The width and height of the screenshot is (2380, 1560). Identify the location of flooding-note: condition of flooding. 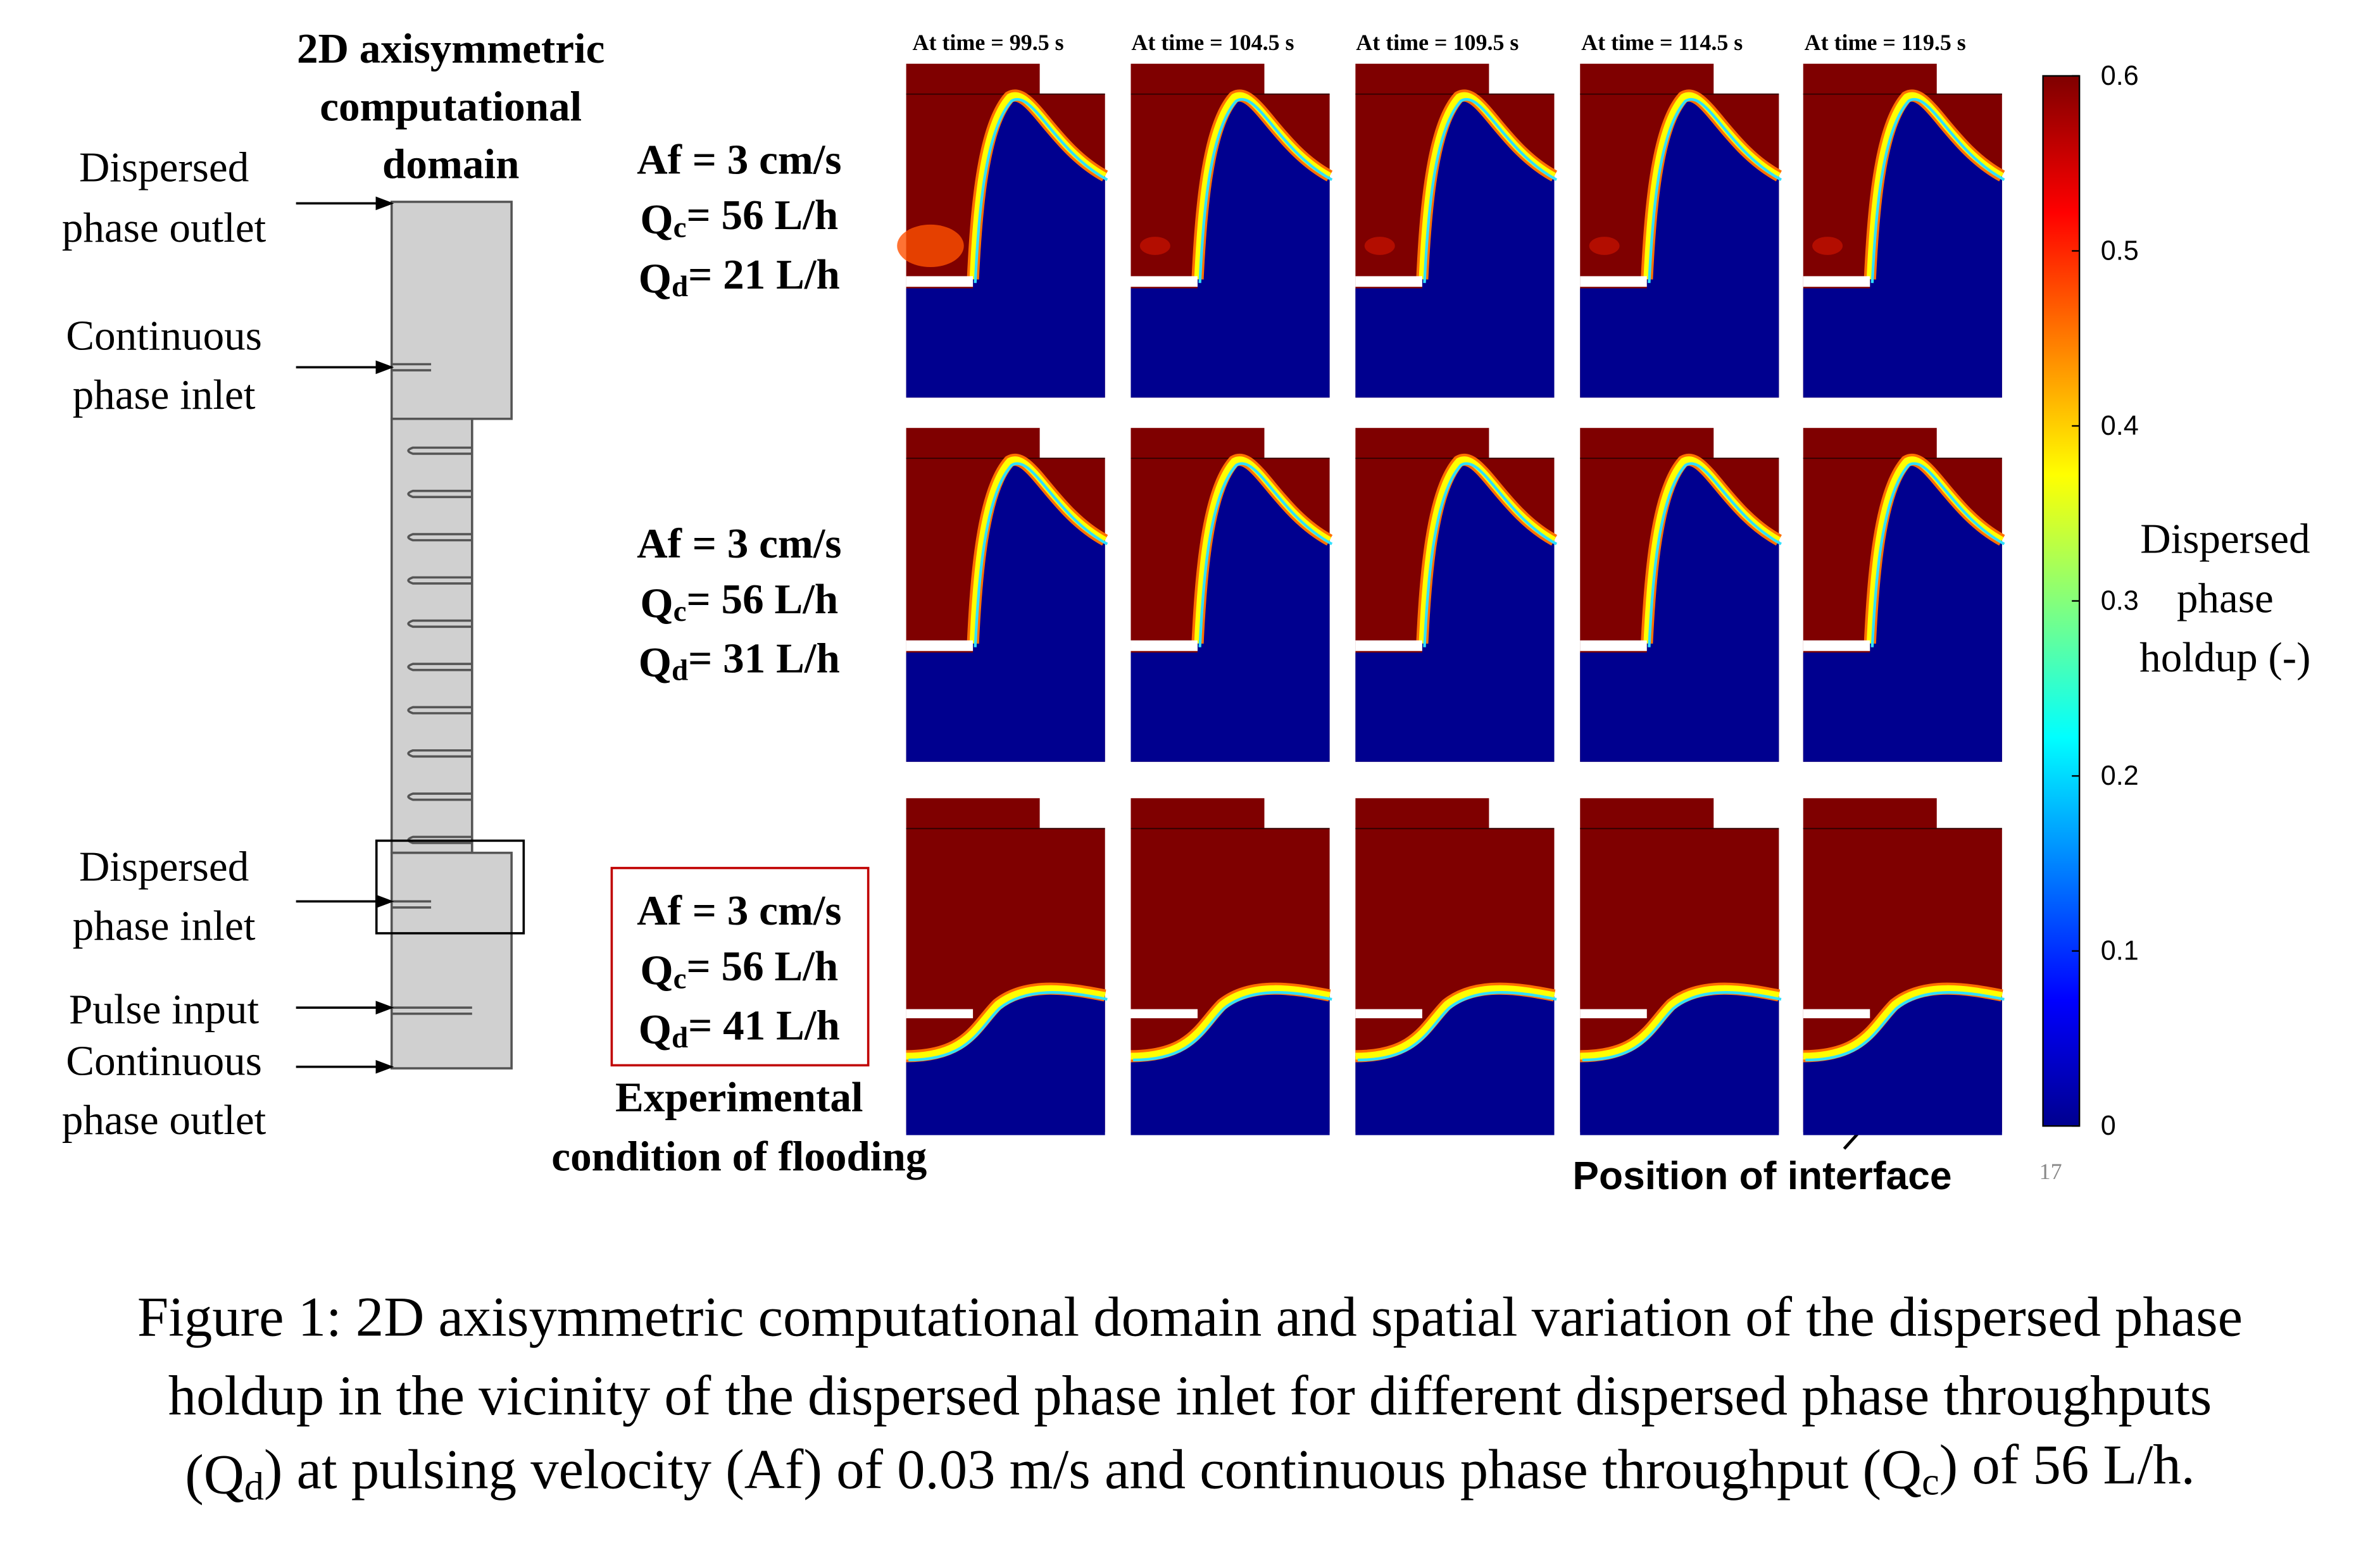
(739, 1156).